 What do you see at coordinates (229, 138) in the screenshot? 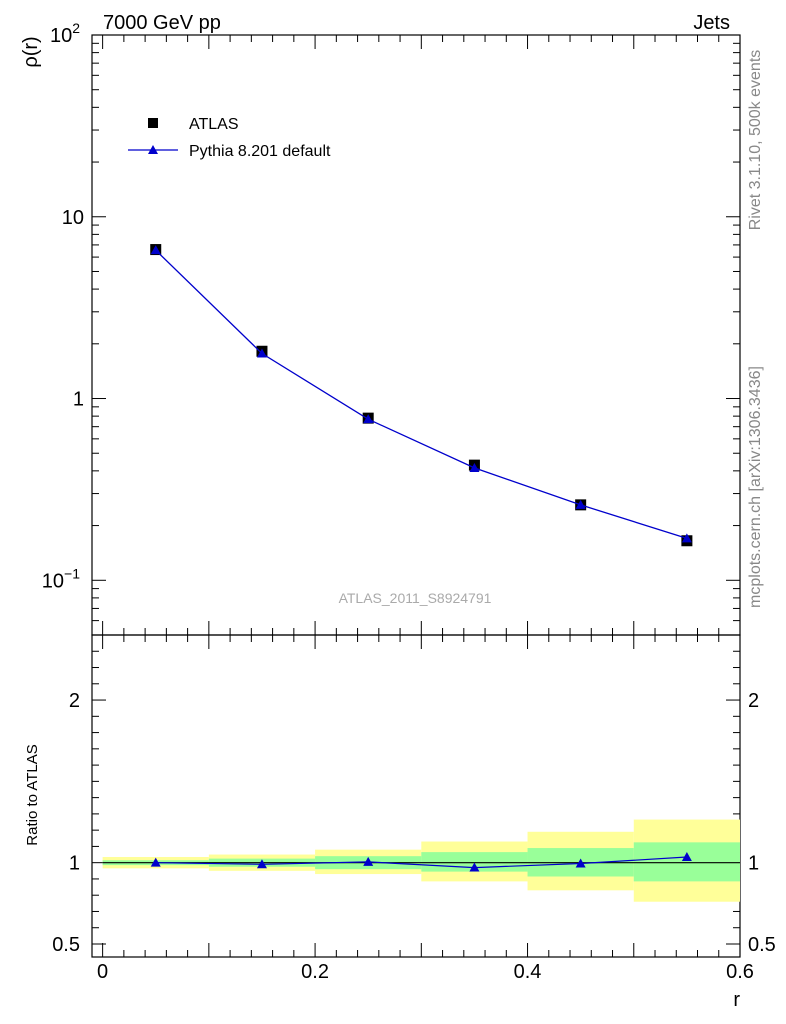
I see `legend: ATLAS Pythia 8.201 default` at bounding box center [229, 138].